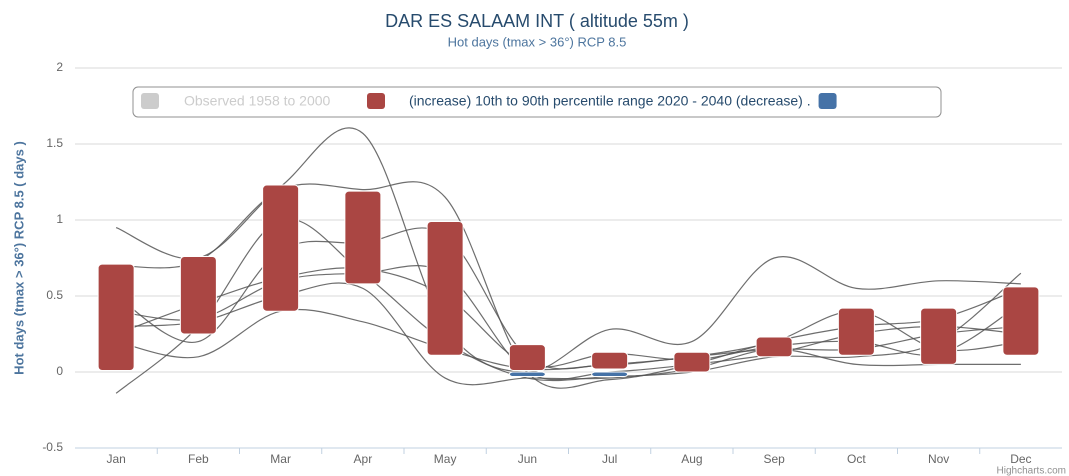 This screenshot has width=1069, height=476. What do you see at coordinates (115, 459) in the screenshot?
I see `x-tick-label: Jan` at bounding box center [115, 459].